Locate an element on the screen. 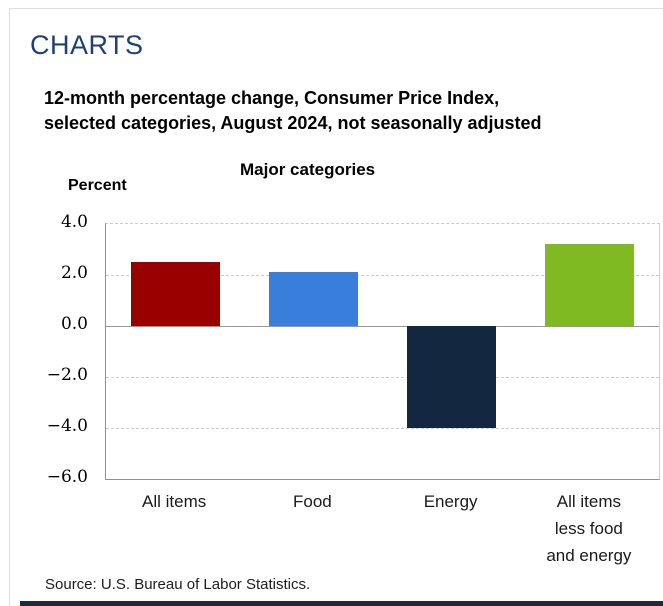  y-tick-label: −6.0 is located at coordinates (67, 477).